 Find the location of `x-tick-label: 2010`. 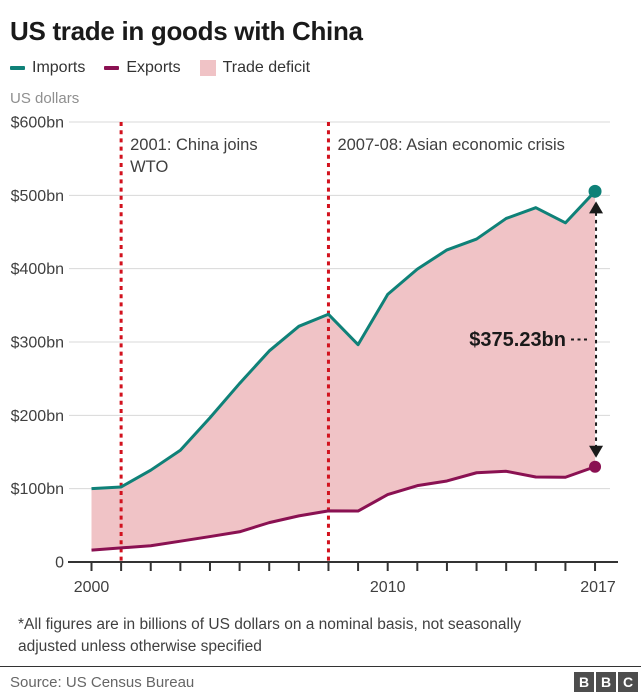

x-tick-label: 2010 is located at coordinates (388, 587).